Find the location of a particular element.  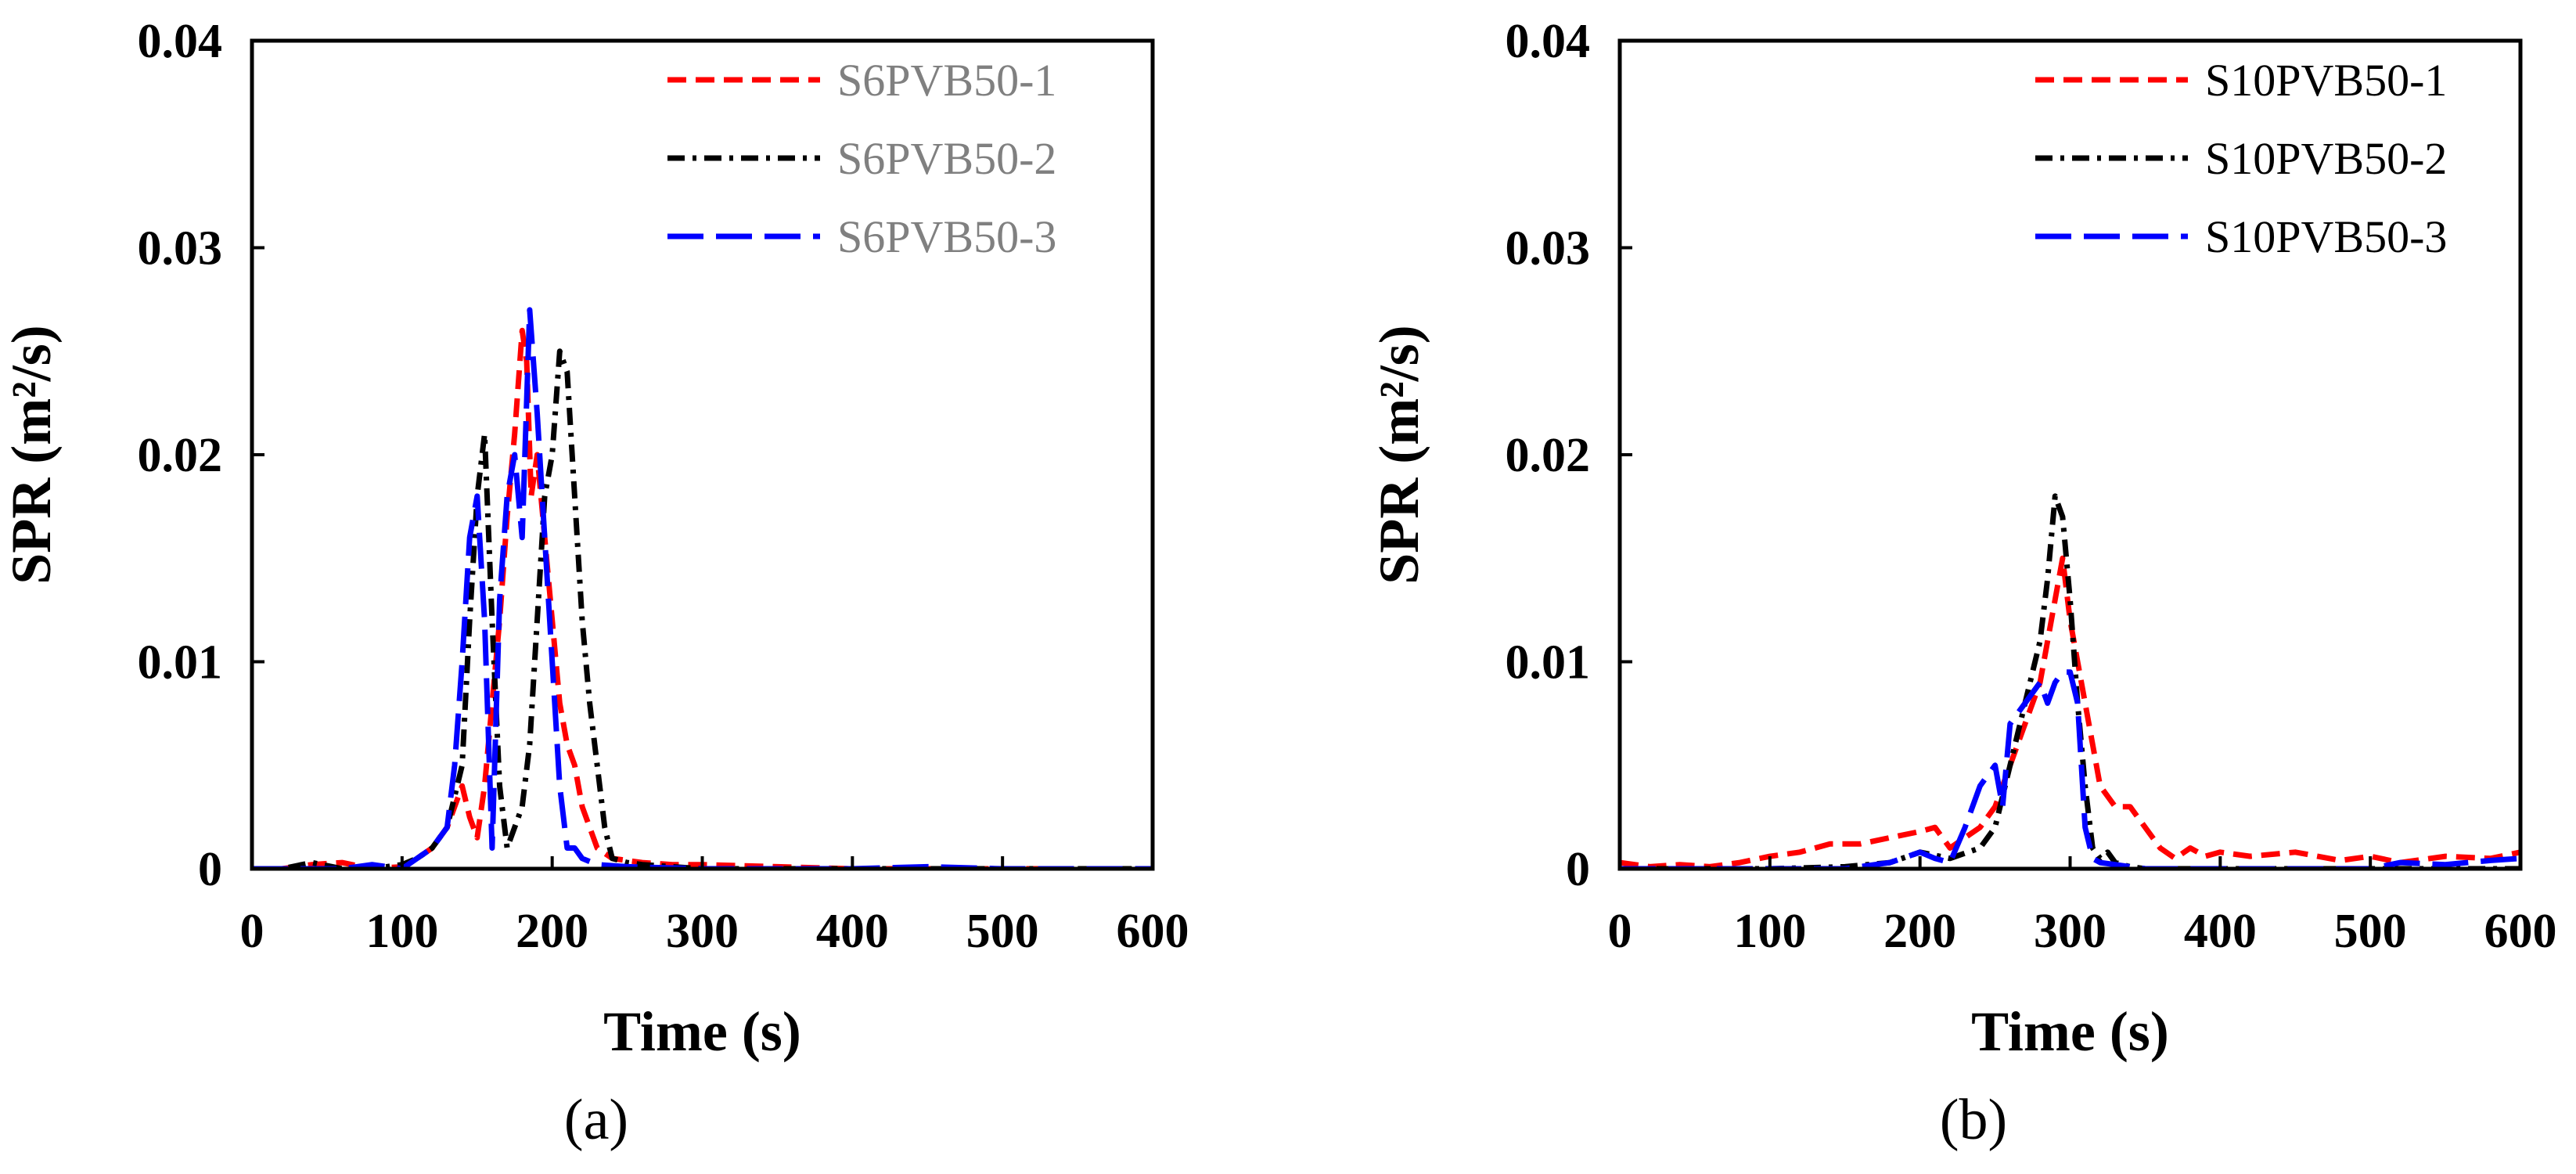

legend-label-S10PVB50-3: S10PVB50-3 is located at coordinates (2326, 237).